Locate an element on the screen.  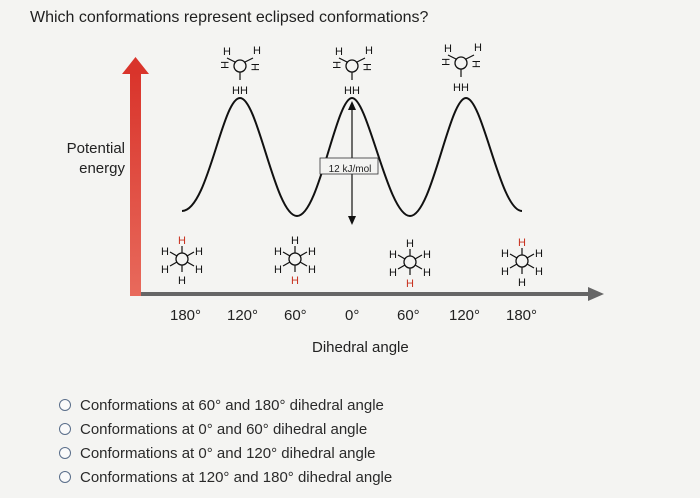
tick-label: 0° is located at coordinates (352, 315).